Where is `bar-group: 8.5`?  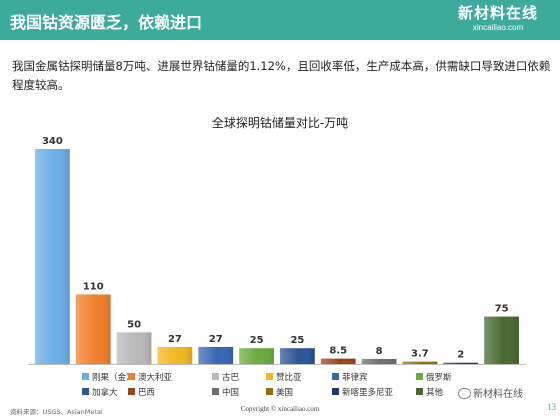 bar-group: 8.5 is located at coordinates (338, 355).